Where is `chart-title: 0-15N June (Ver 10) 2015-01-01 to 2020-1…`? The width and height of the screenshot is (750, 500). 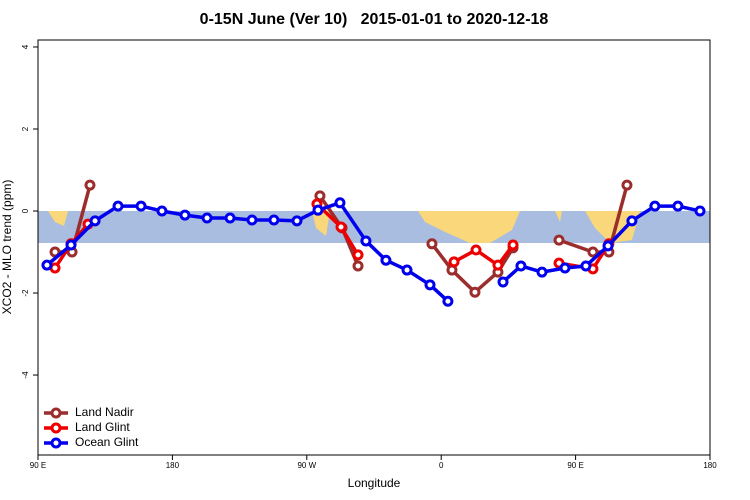
chart-title: 0-15N June (Ver 10) 2015-01-01 to 2020-1… is located at coordinates (374, 19).